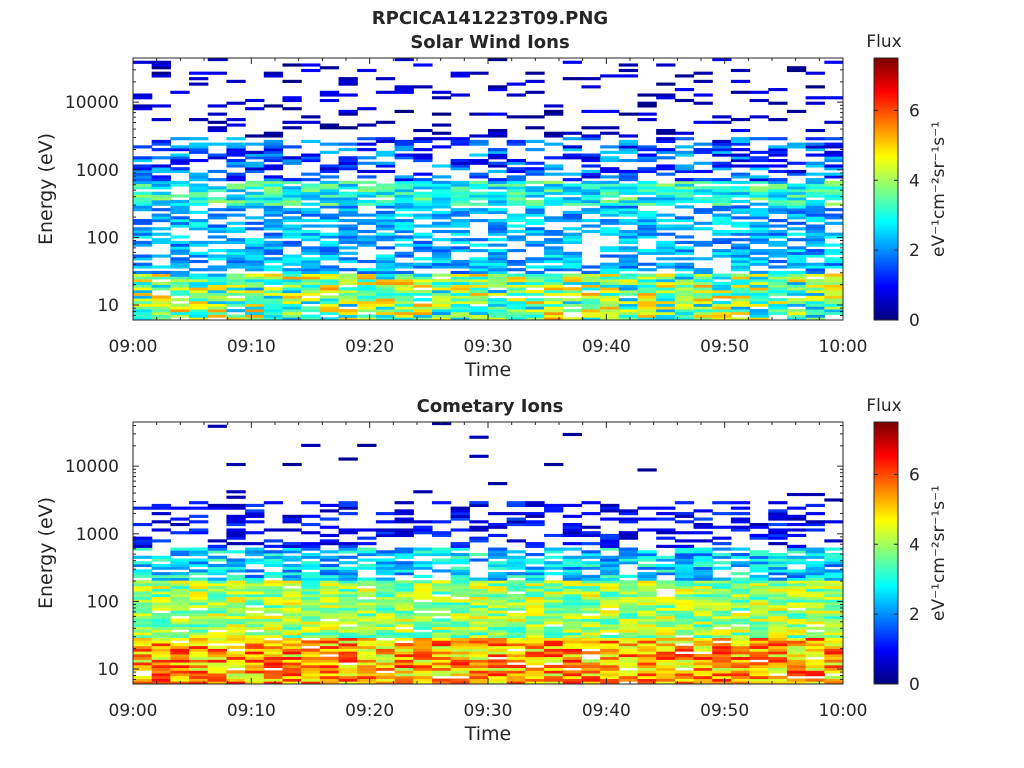 Image resolution: width=1024 pixels, height=768 pixels. What do you see at coordinates (886, 553) in the screenshot?
I see `colorbar-frame` at bounding box center [886, 553].